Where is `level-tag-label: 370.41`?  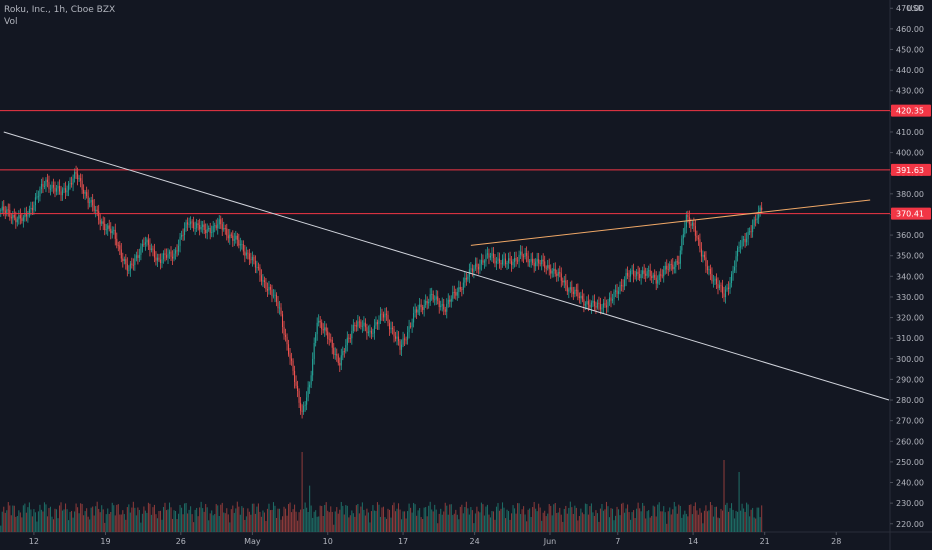
level-tag-label: 370.41 is located at coordinates (910, 214).